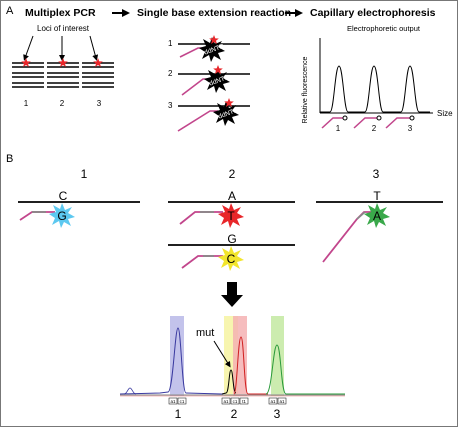 The height and width of the screenshot is (427, 458). What do you see at coordinates (173, 401) in the screenshot?
I see `bin-label-1: a1` at bounding box center [173, 401].